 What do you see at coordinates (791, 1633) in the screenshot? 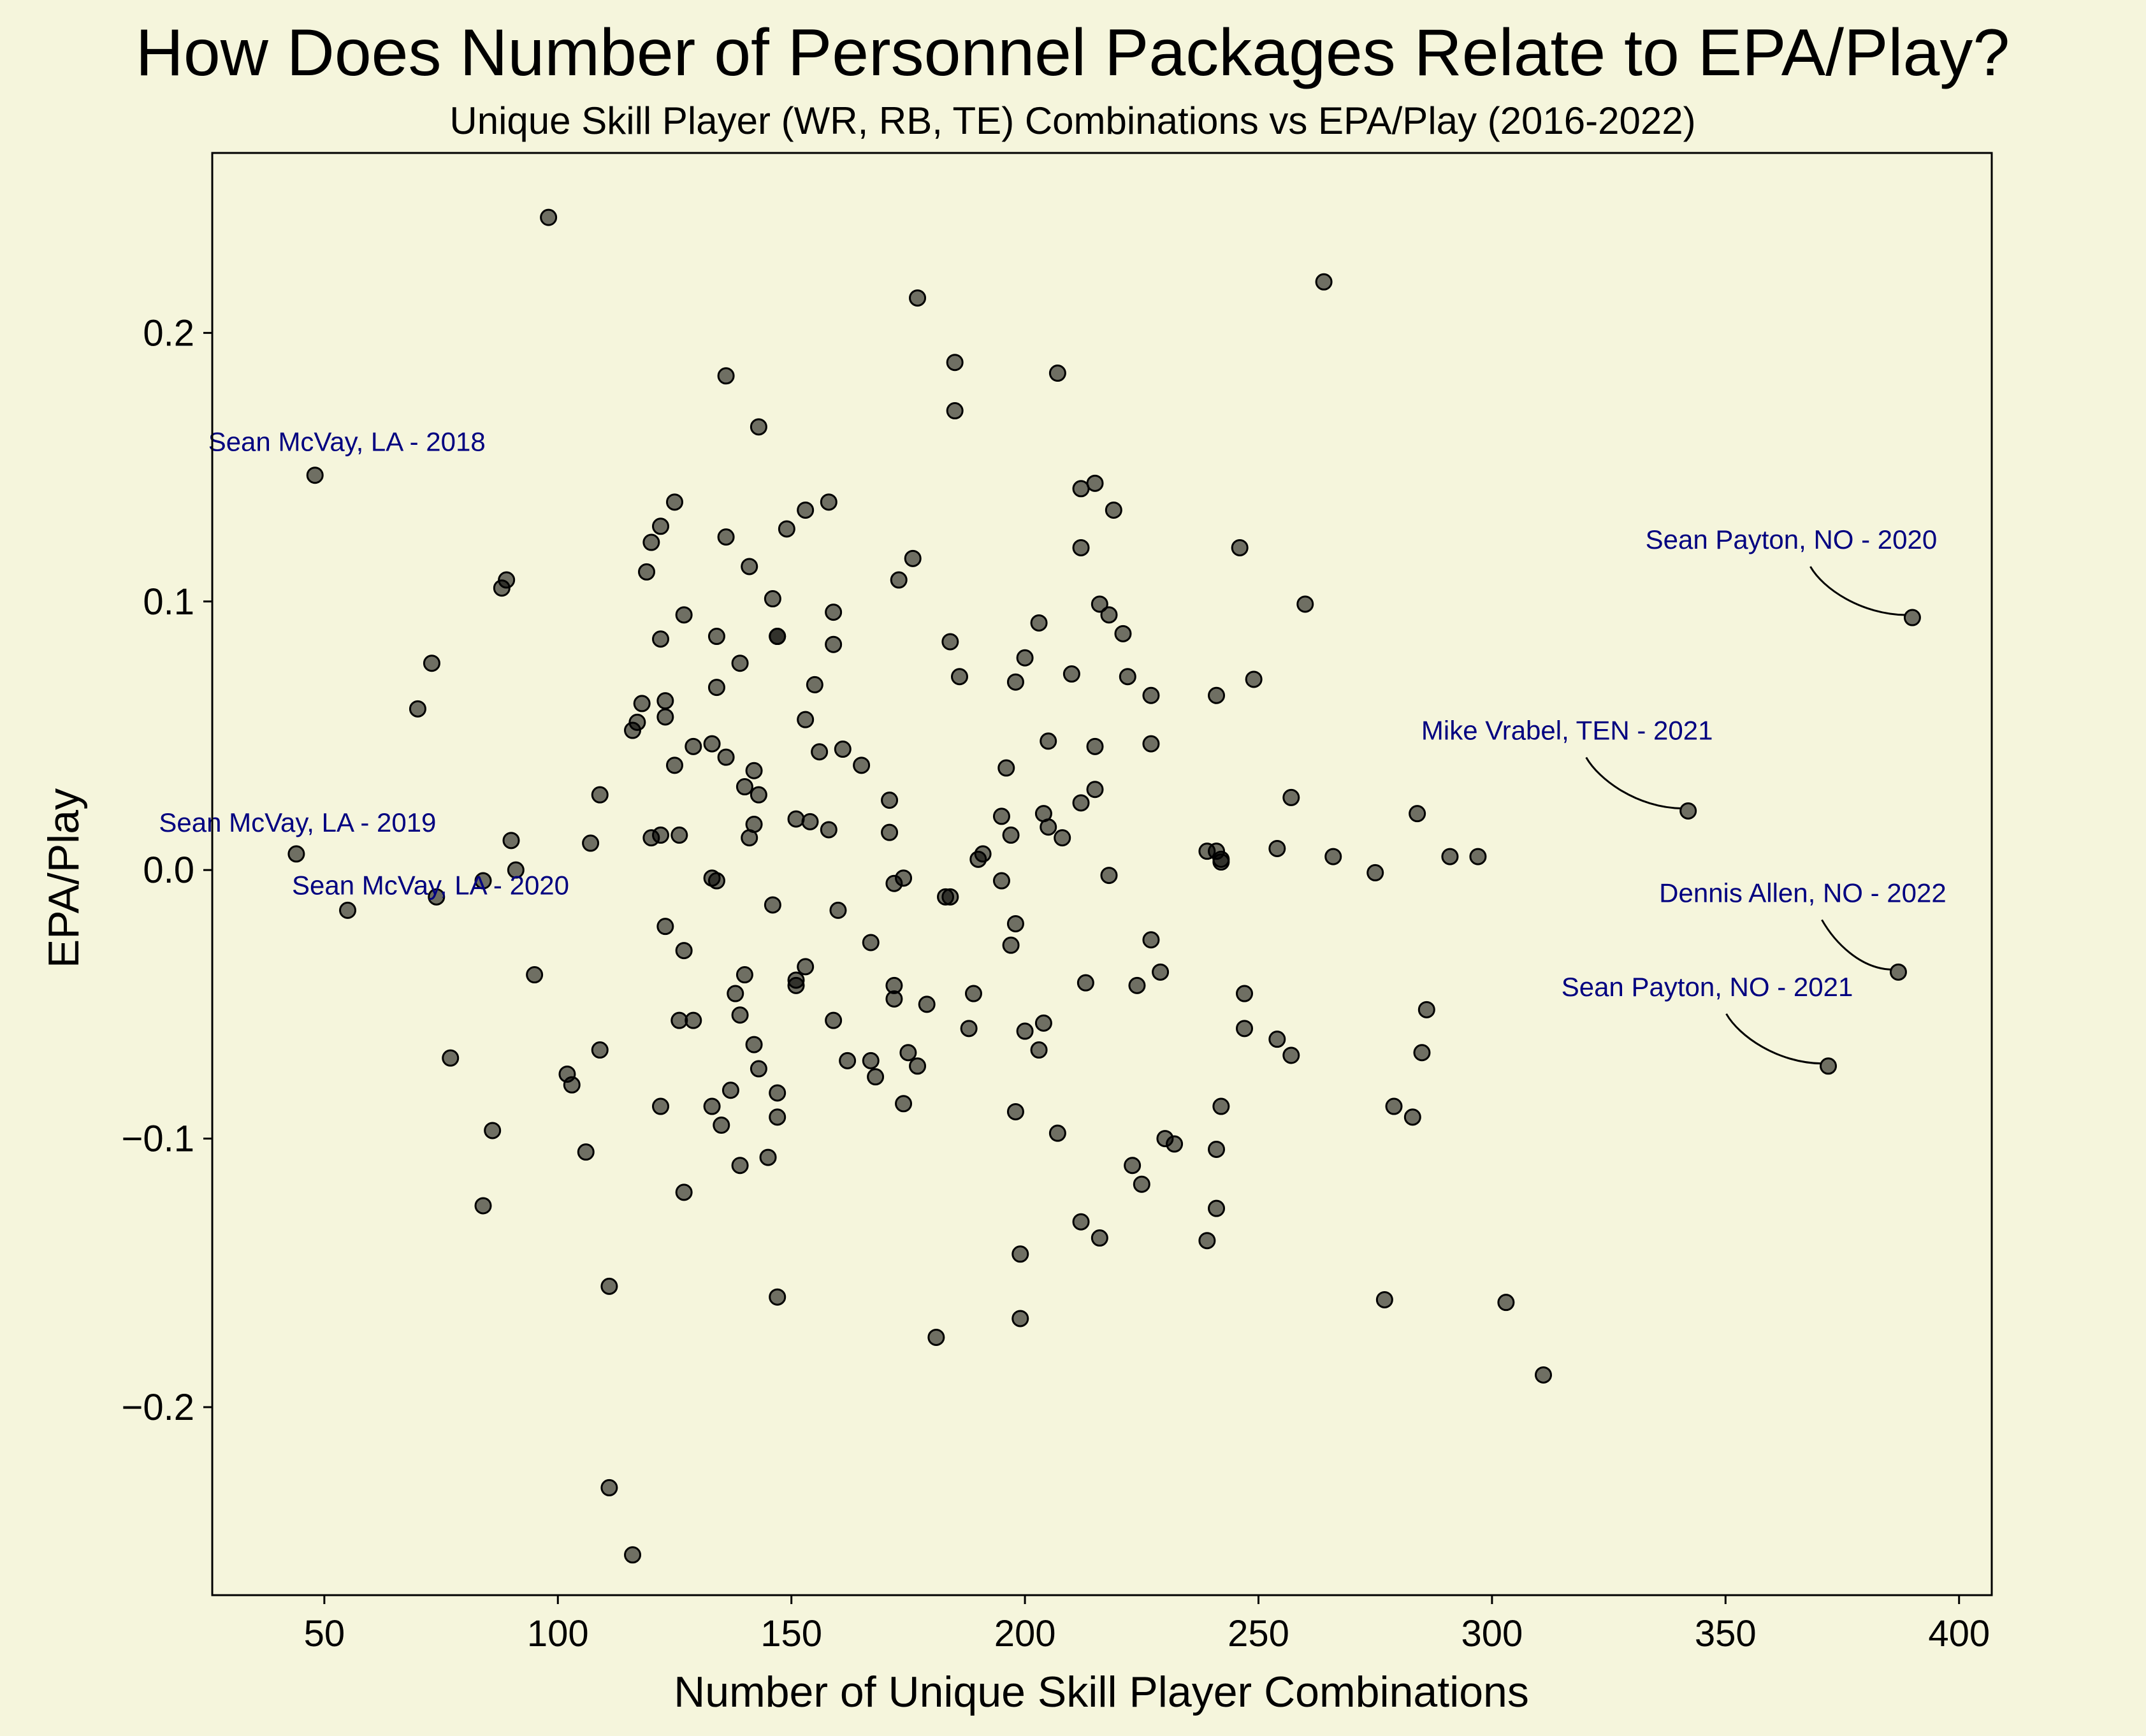
I see `x-tick-label: 150` at bounding box center [791, 1633].